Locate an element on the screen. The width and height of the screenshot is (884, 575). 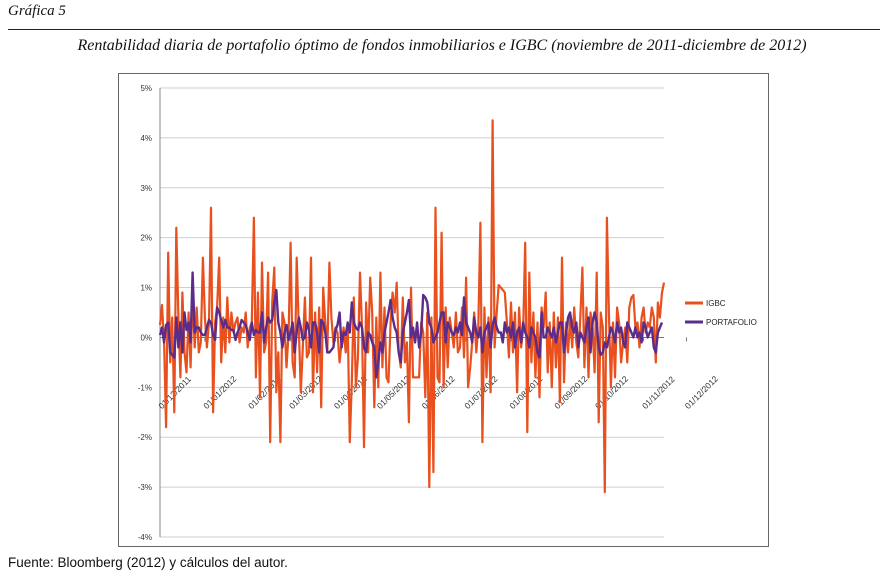
x-tick-label: 01/01/2012 is located at coordinates (219, 392).